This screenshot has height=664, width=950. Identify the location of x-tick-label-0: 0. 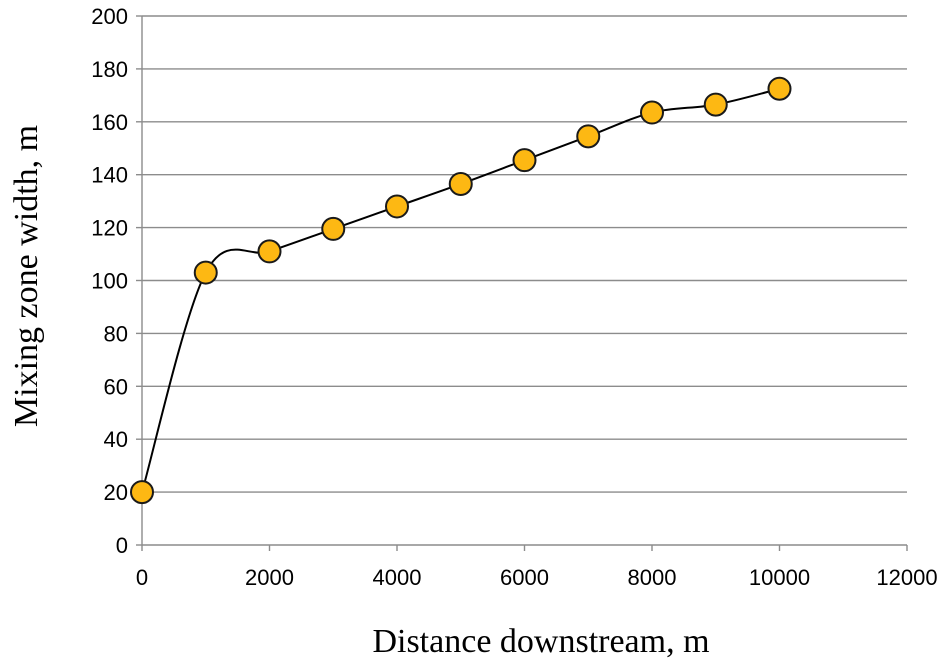
(142, 577).